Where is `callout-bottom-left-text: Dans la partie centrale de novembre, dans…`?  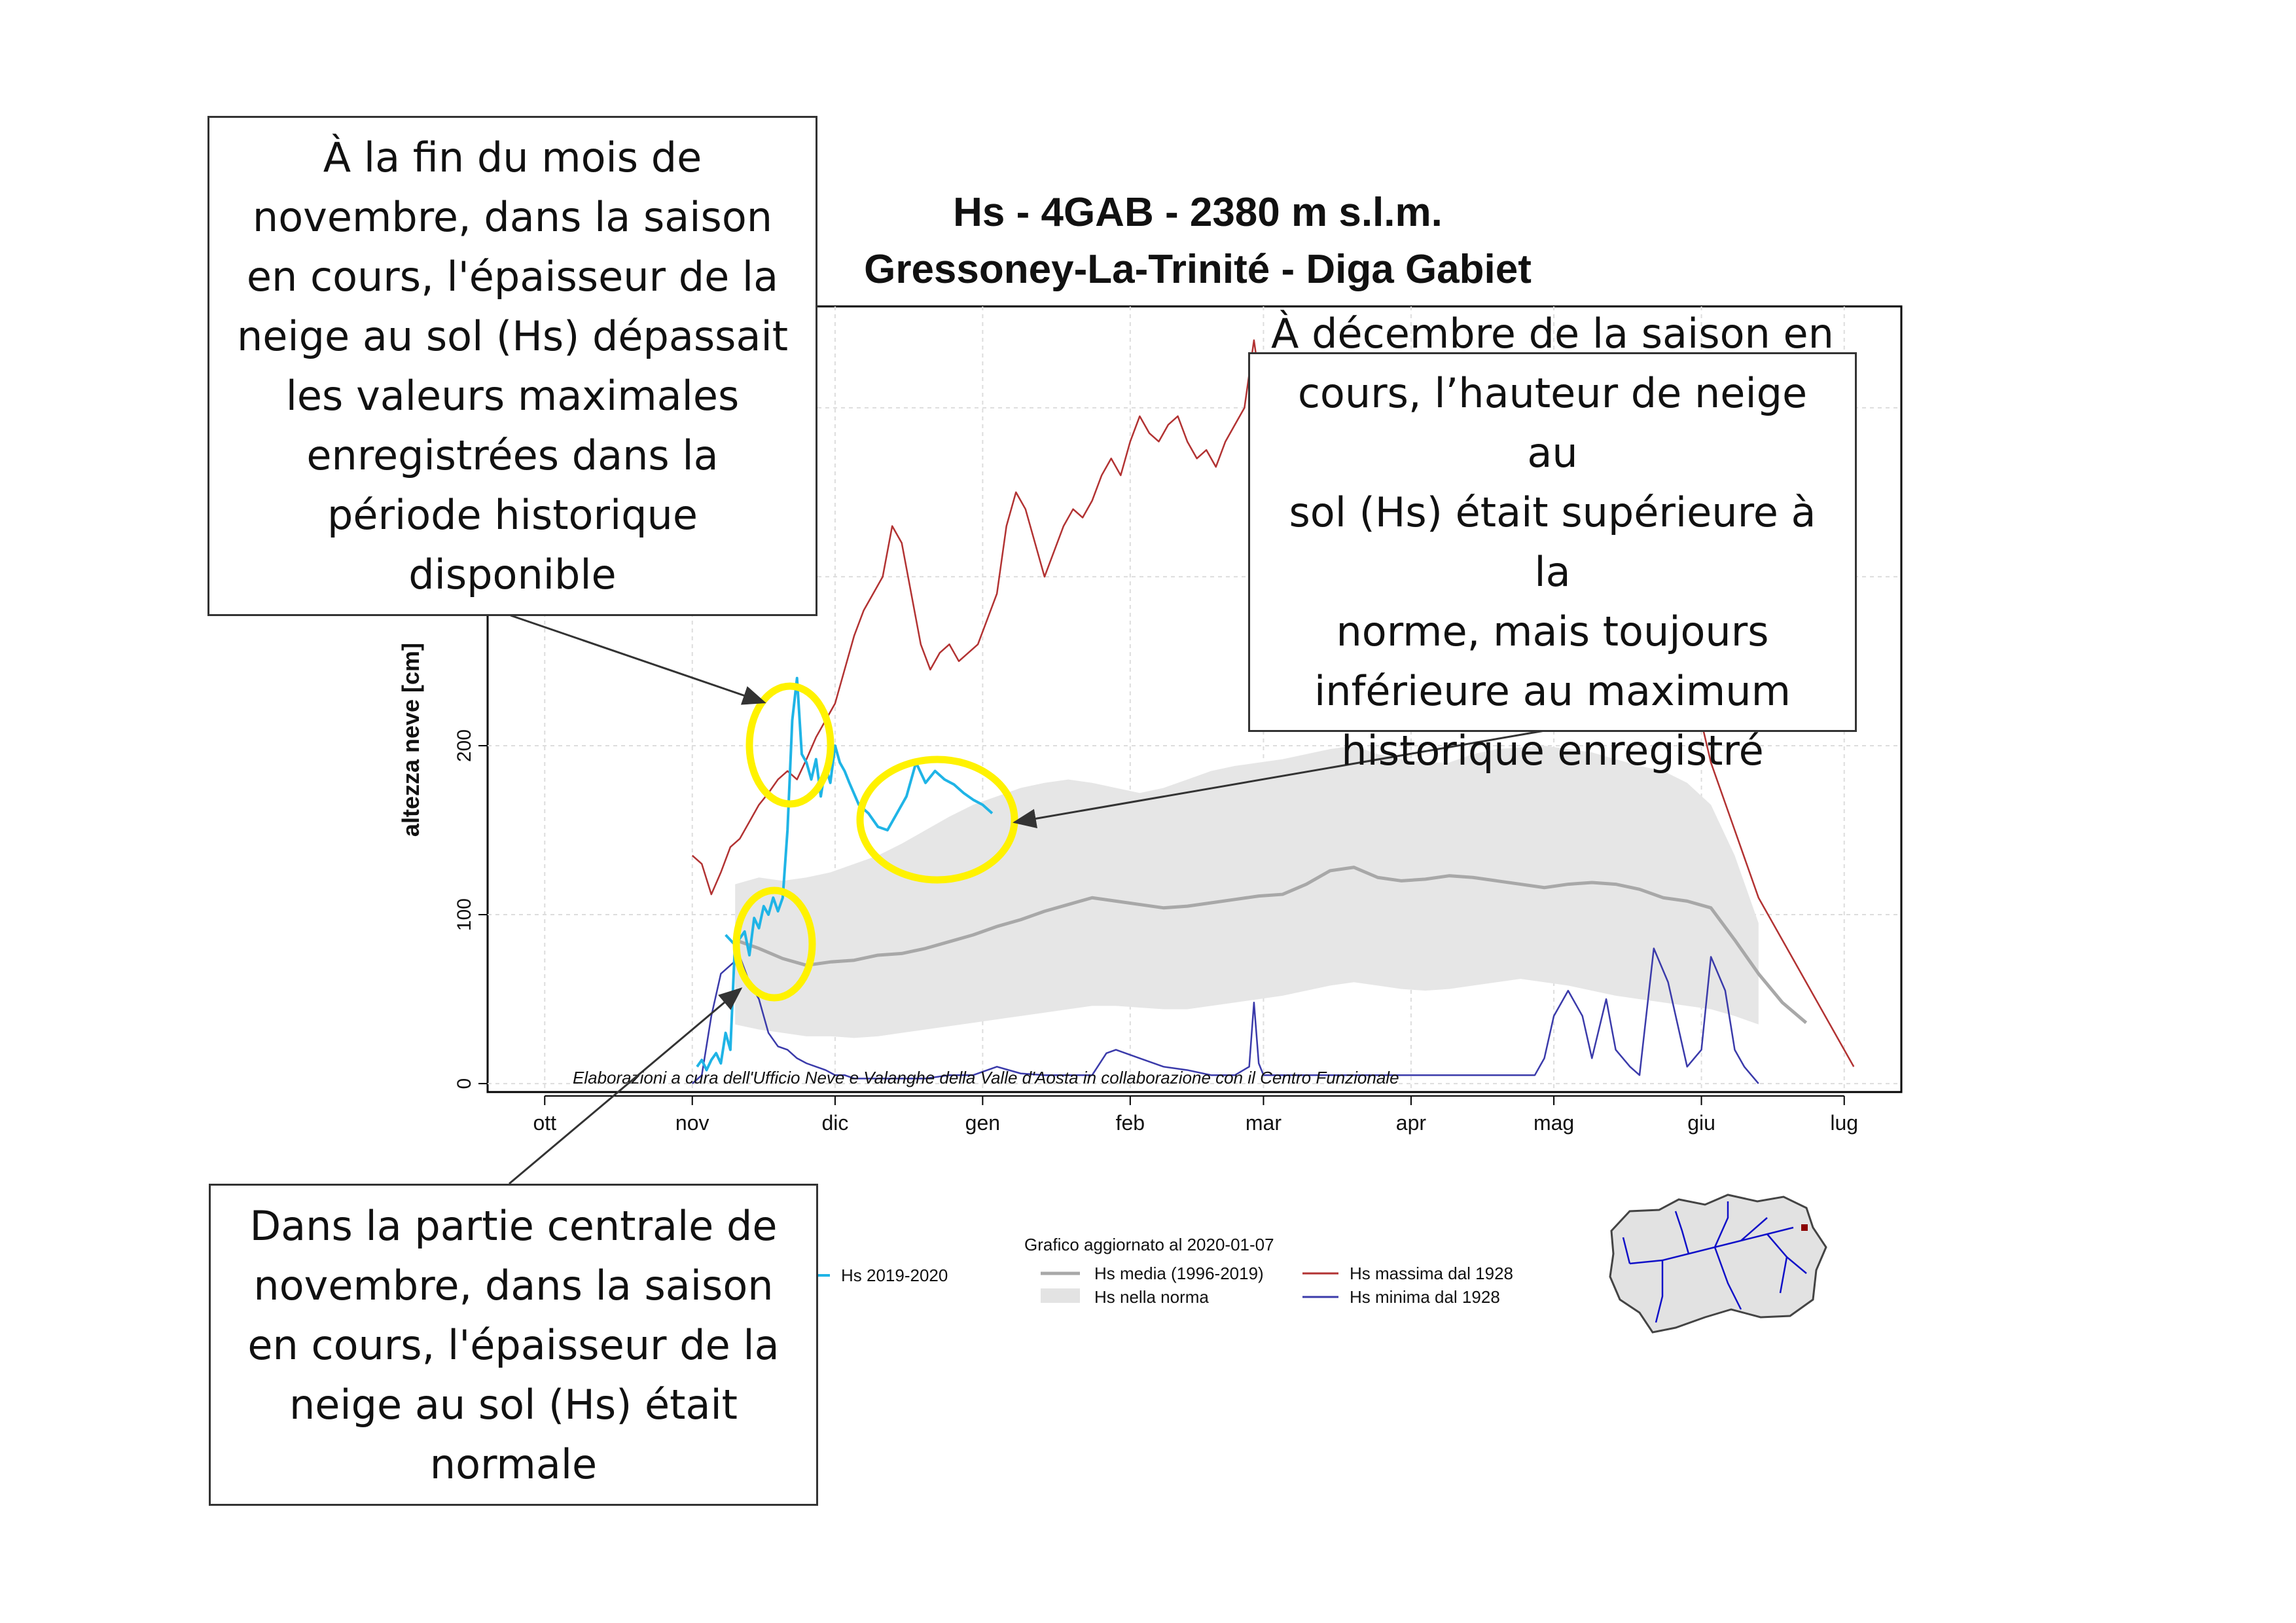
callout-bottom-left-text: Dans la partie centrale de novembre, dans… is located at coordinates (513, 1345).